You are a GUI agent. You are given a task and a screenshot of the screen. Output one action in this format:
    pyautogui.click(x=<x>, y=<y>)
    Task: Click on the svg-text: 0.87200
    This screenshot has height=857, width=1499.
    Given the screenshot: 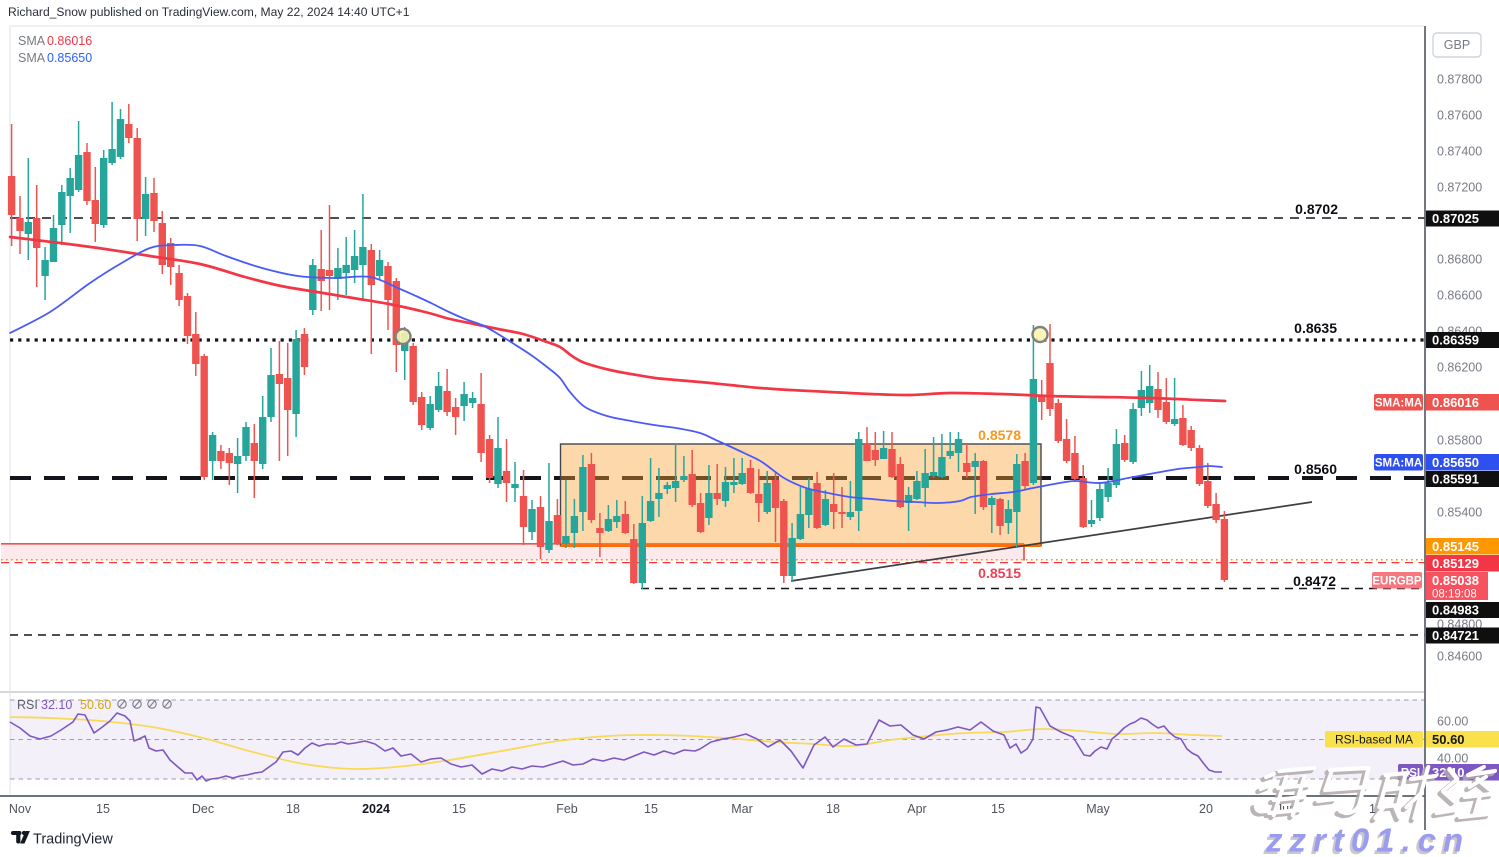 What is the action you would take?
    pyautogui.click(x=1459, y=188)
    